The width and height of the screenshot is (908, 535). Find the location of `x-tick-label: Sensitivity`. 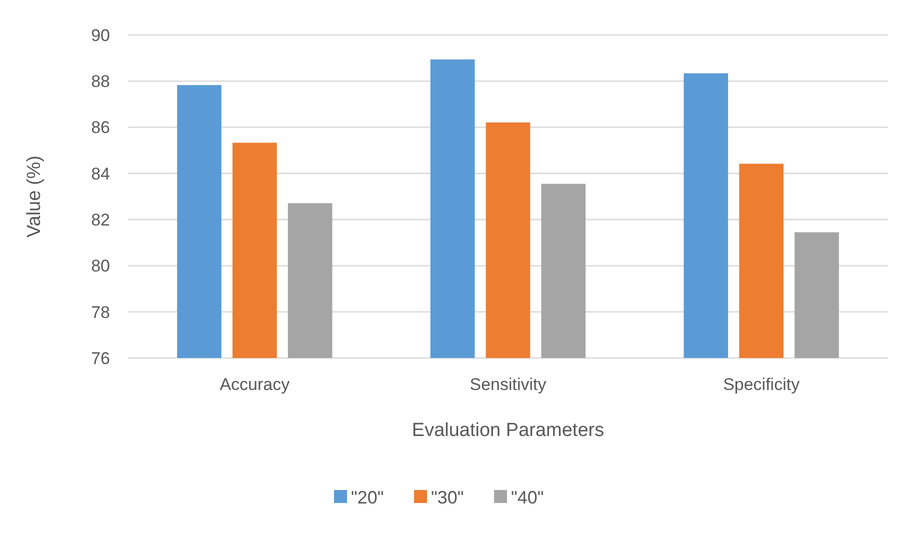

x-tick-label: Sensitivity is located at coordinates (508, 384).